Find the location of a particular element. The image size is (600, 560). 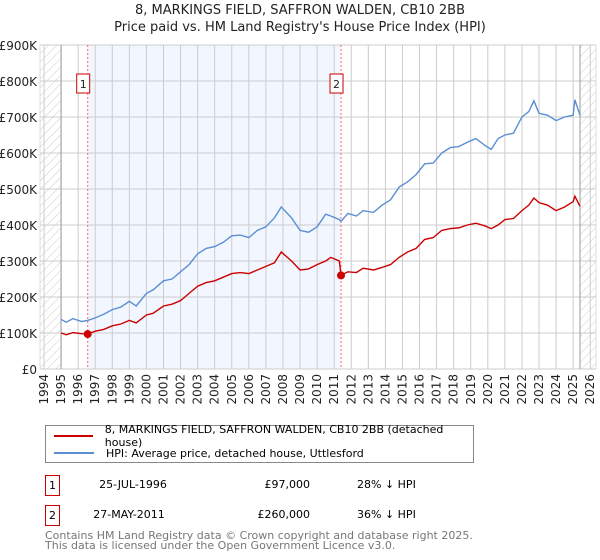

x-tick-label: 2019 is located at coordinates (471, 389).